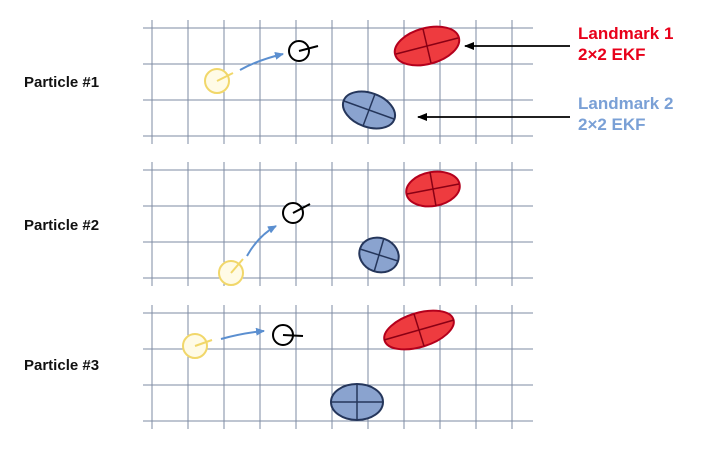 This screenshot has height=460, width=706. Describe the element at coordinates (612, 124) in the screenshot. I see `landmark-2-filter: 2×2 EKF` at that location.